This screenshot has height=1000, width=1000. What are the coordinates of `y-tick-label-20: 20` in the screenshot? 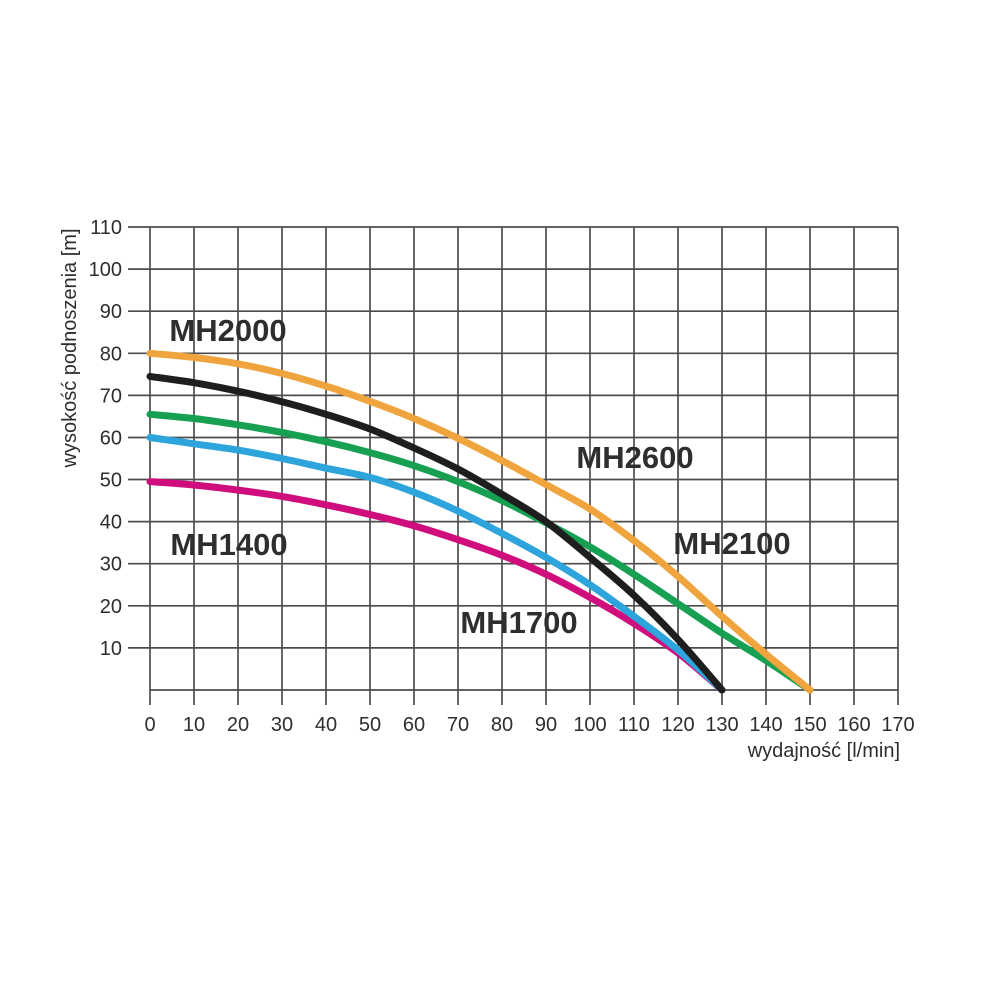 It's located at (111, 607).